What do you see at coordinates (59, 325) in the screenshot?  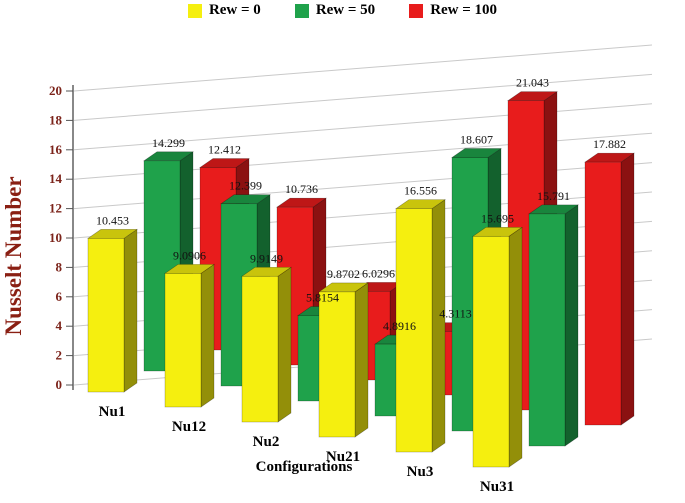 I see `y-tick-label: 4` at bounding box center [59, 325].